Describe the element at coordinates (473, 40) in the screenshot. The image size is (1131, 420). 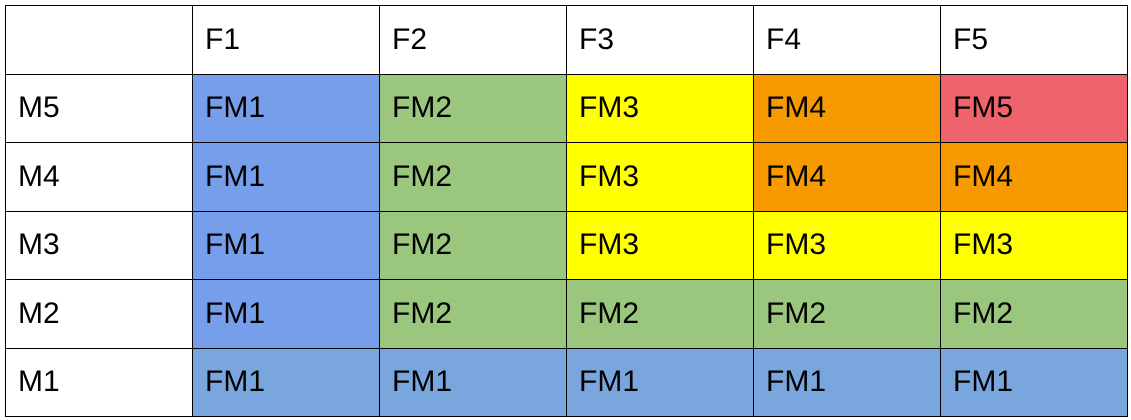
I see `column-header: F2` at that location.